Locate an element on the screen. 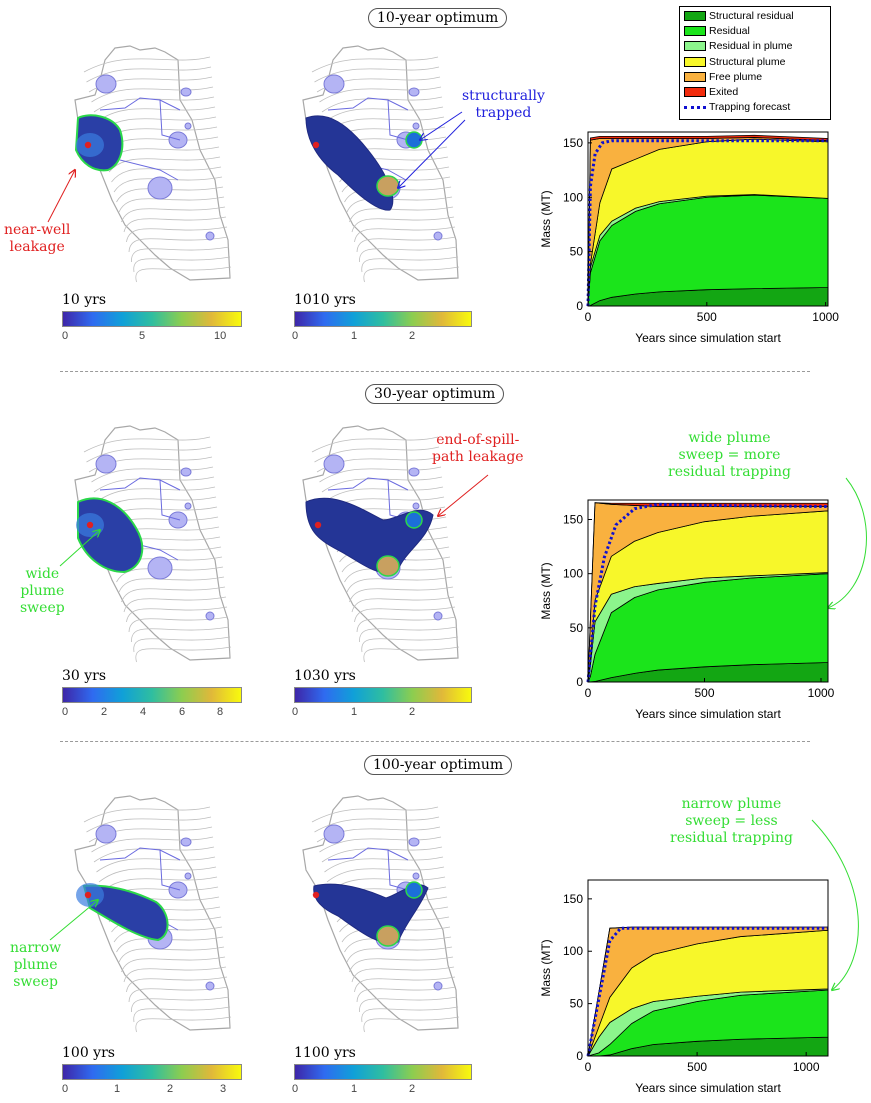 The height and width of the screenshot is (1103, 871). colorbar-tick: 3 is located at coordinates (223, 1089).